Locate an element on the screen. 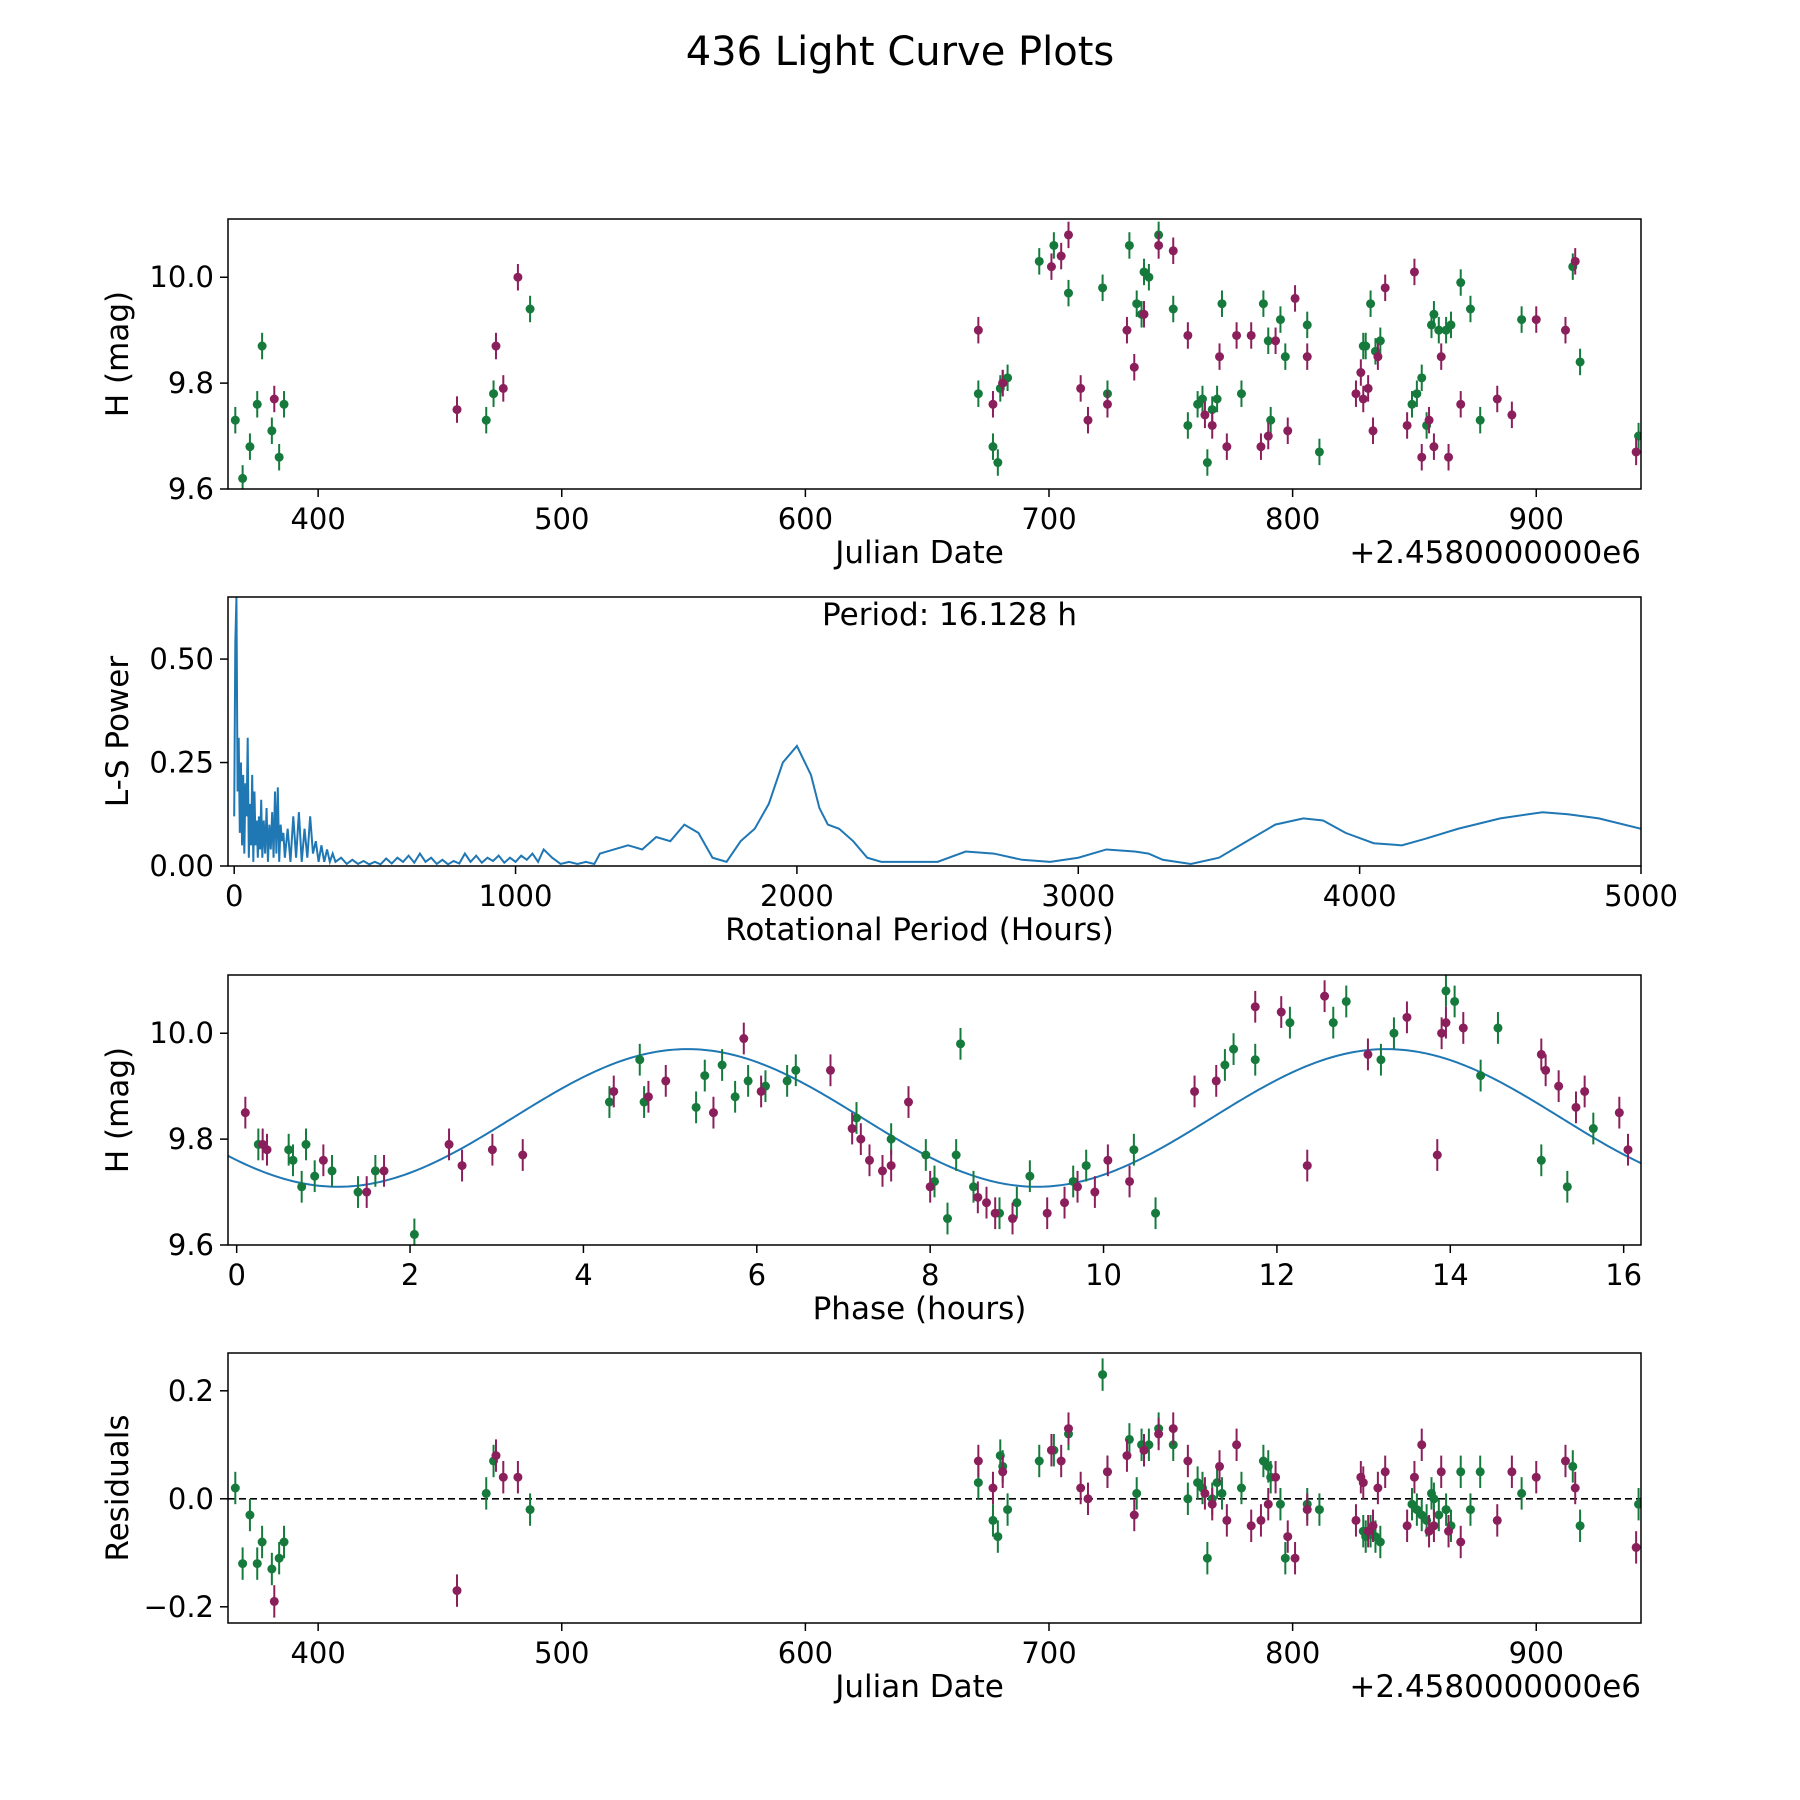 This screenshot has height=1800, width=1800. x-tick-label: 3000 is located at coordinates (1078, 896).